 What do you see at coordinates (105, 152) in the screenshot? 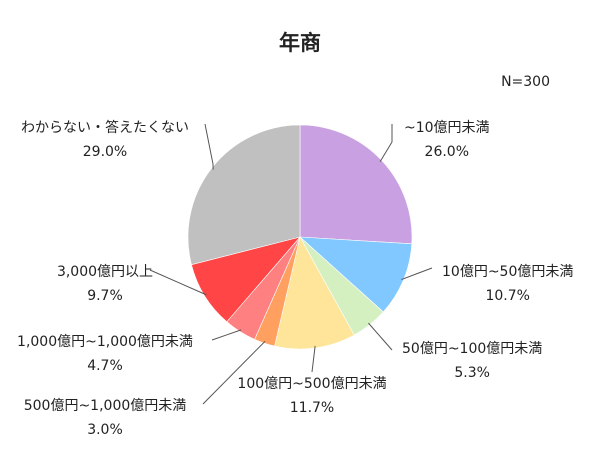
I see `slice-value-label: 29.0%` at bounding box center [105, 152].